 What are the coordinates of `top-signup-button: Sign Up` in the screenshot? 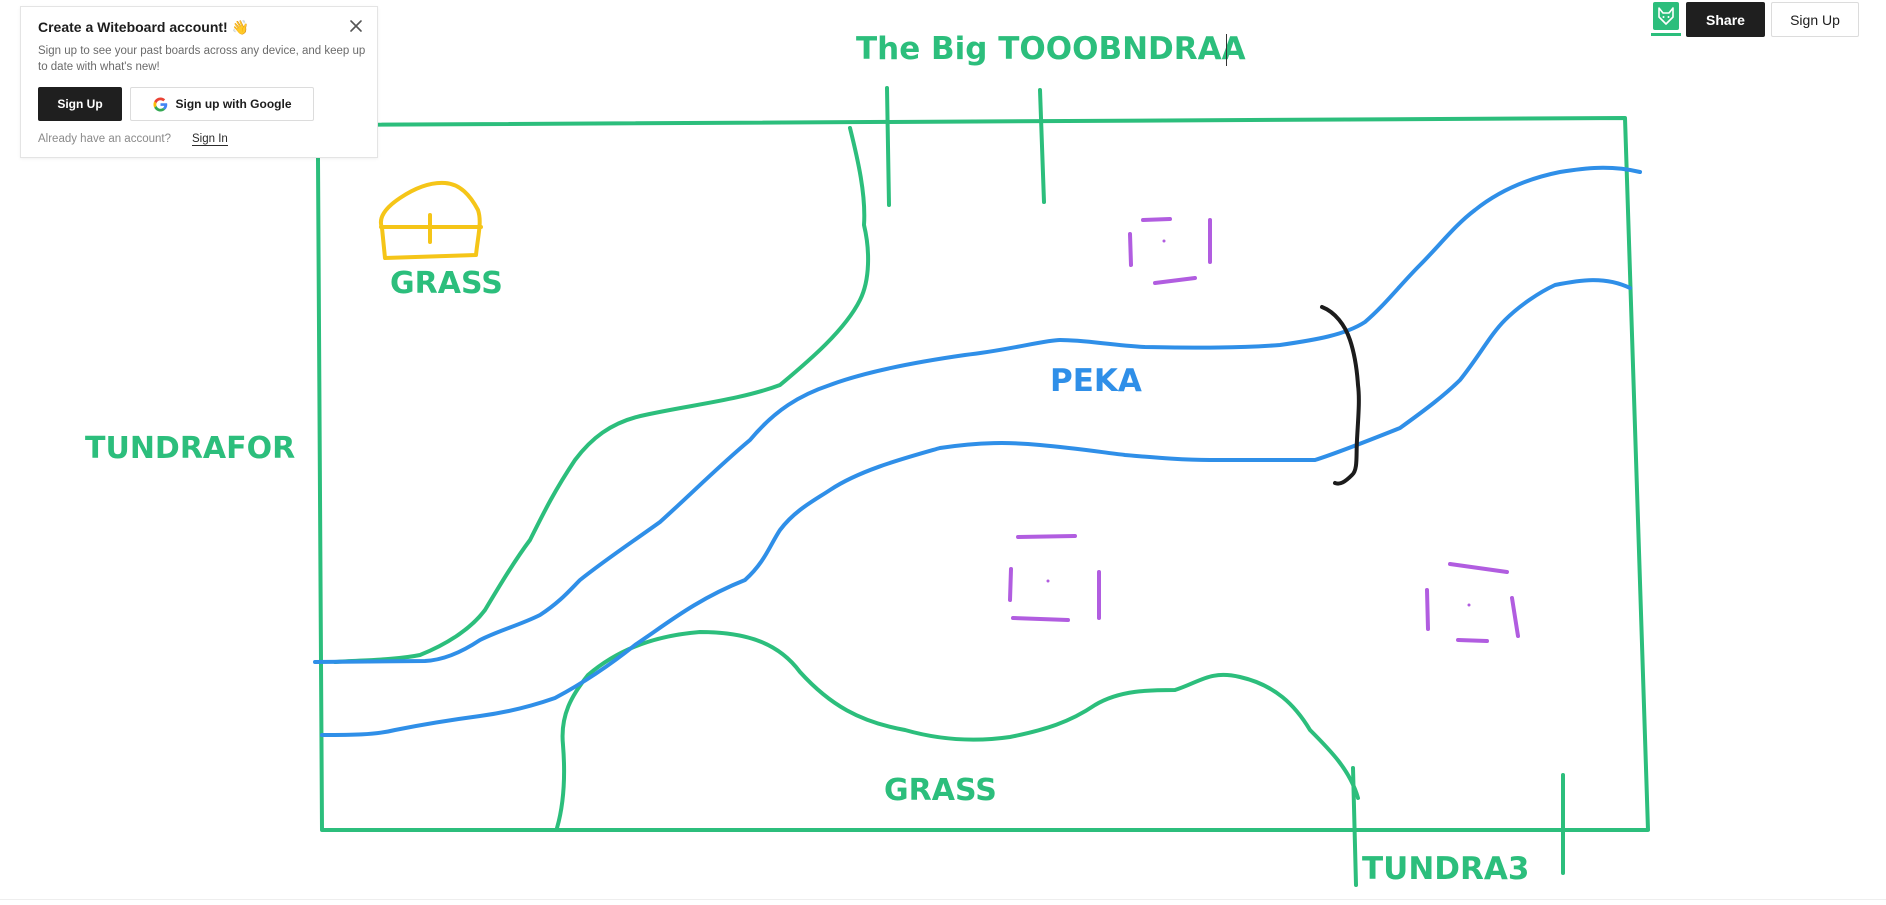 It's located at (1815, 19).